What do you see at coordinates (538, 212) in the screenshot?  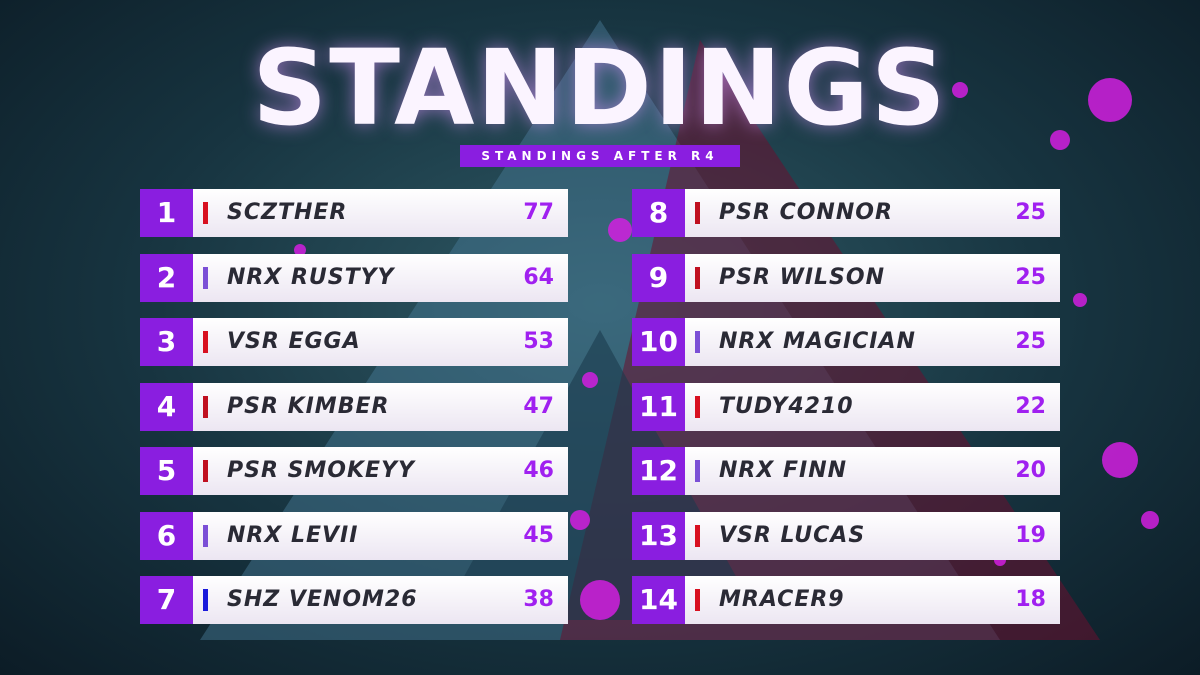 I see `points: 77` at bounding box center [538, 212].